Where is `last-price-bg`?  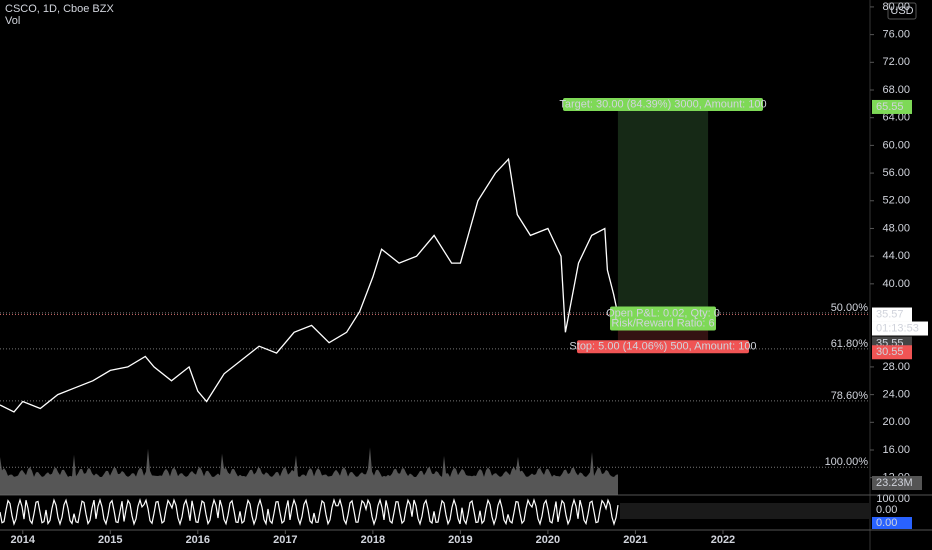
last-price-bg is located at coordinates (892, 314).